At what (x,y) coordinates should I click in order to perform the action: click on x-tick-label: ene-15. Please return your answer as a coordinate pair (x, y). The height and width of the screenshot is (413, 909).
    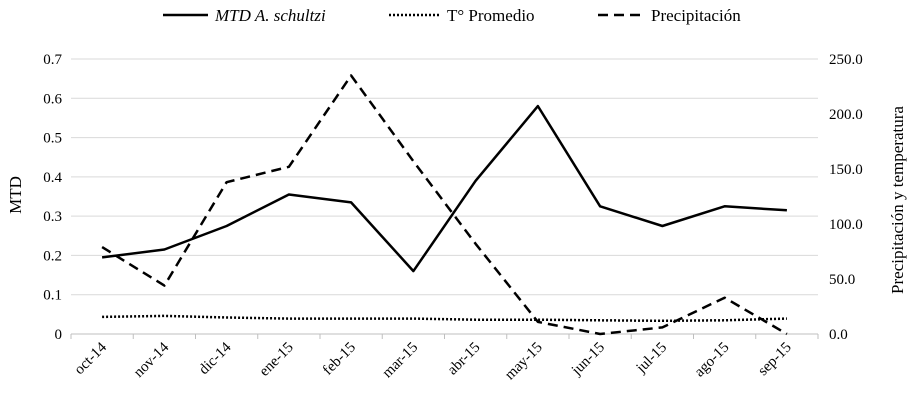
    Looking at the image, I should click on (277, 360).